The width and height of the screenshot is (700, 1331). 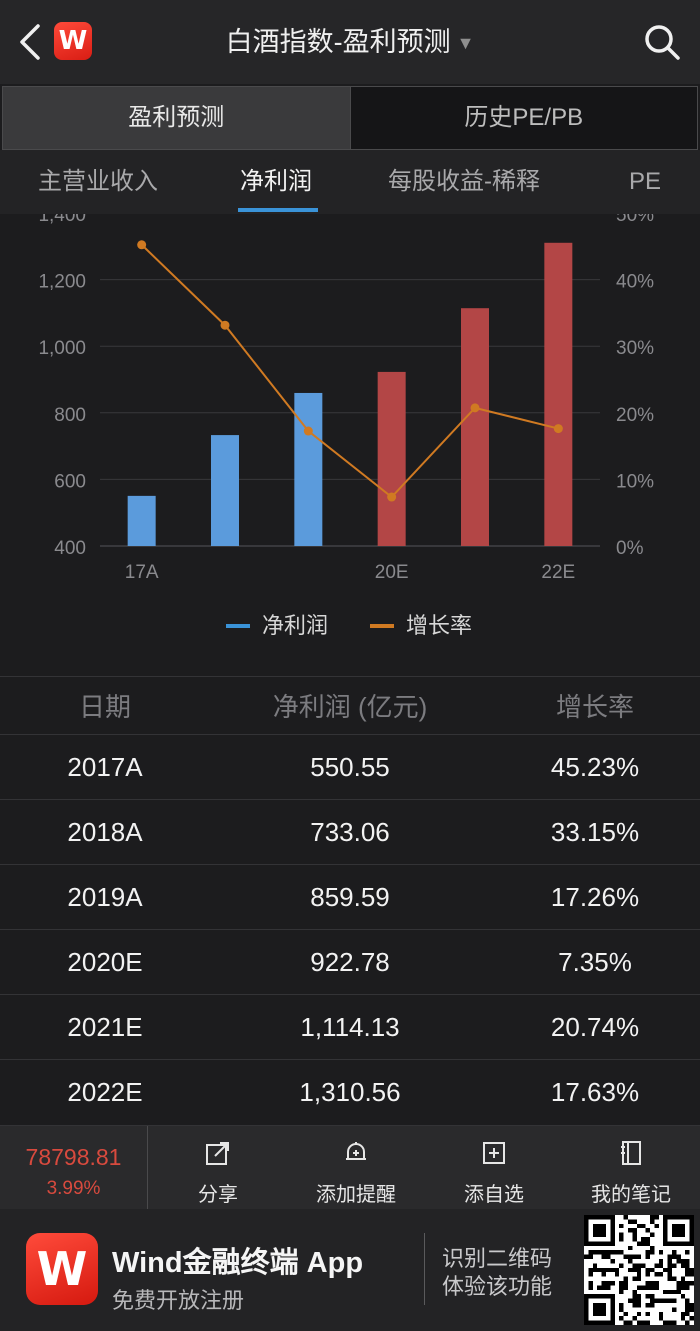 What do you see at coordinates (73, 1188) in the screenshot?
I see `quote-change: 3.99%` at bounding box center [73, 1188].